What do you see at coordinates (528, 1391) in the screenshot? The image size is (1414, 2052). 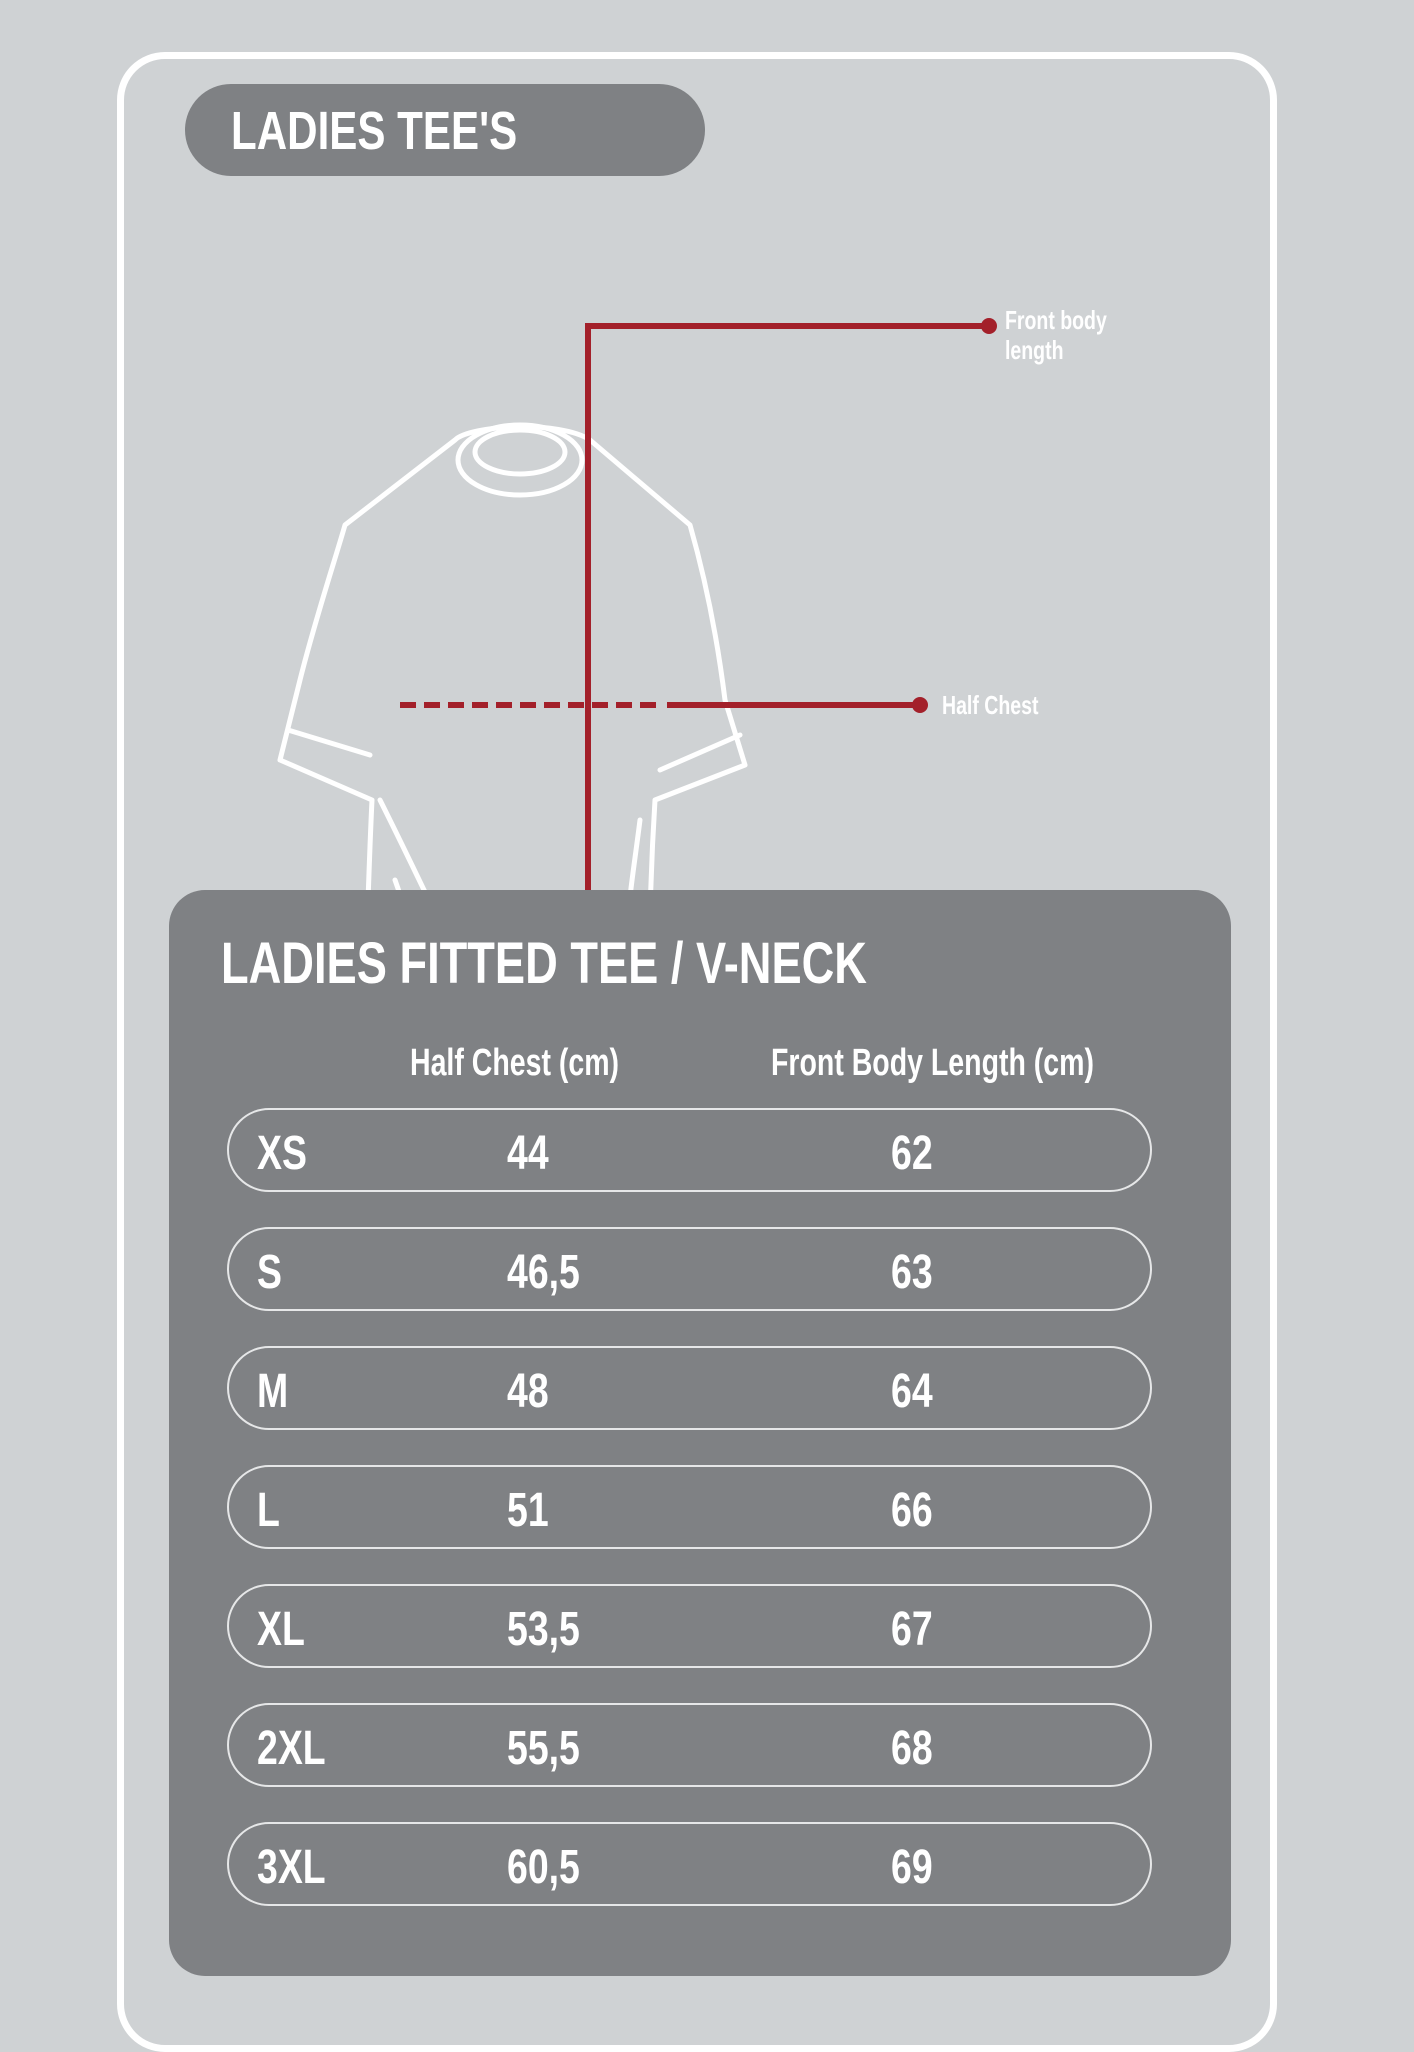 I see `half-chest-cell: 48` at bounding box center [528, 1391].